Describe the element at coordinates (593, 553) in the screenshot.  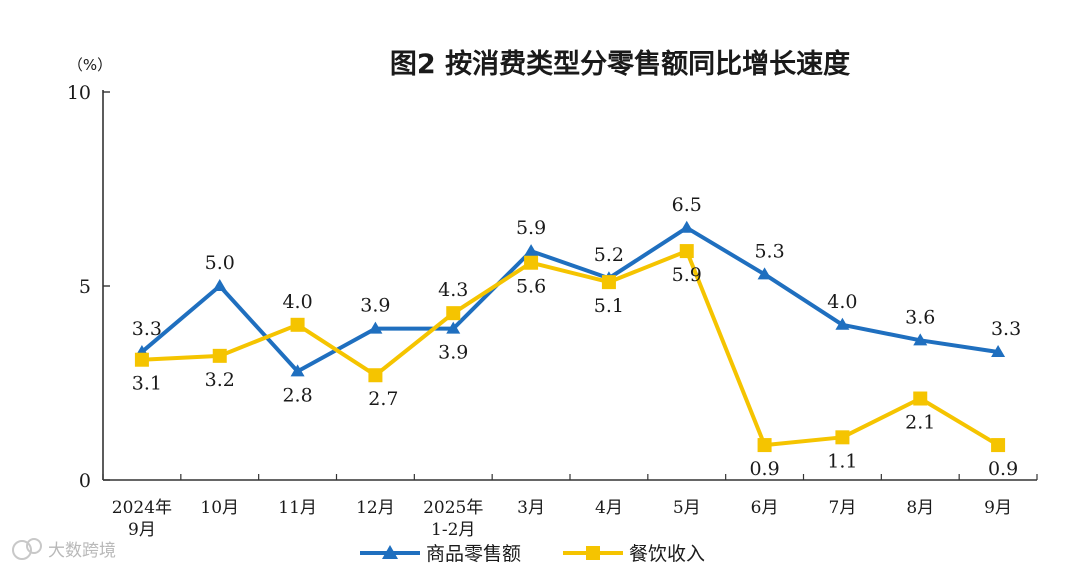
I see `legend-catering-marker` at that location.